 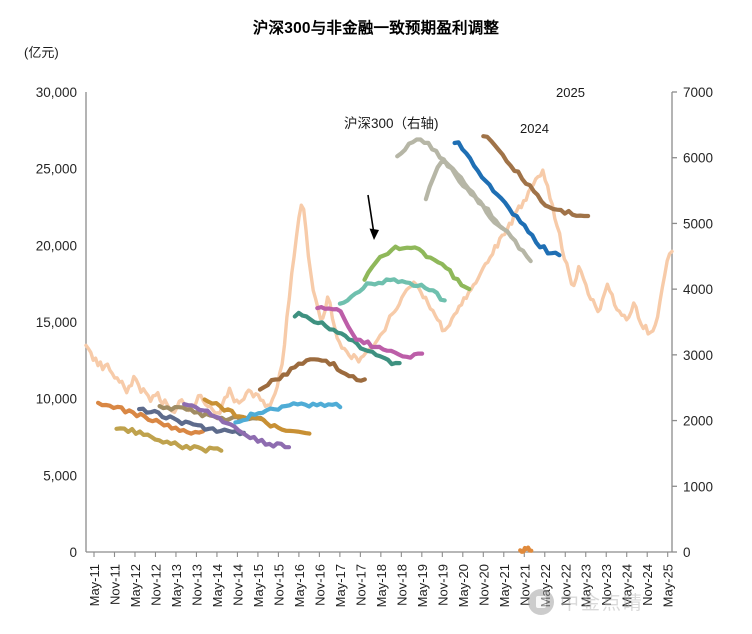 What do you see at coordinates (392, 291) in the screenshot?
I see `series-line-2021` at bounding box center [392, 291].